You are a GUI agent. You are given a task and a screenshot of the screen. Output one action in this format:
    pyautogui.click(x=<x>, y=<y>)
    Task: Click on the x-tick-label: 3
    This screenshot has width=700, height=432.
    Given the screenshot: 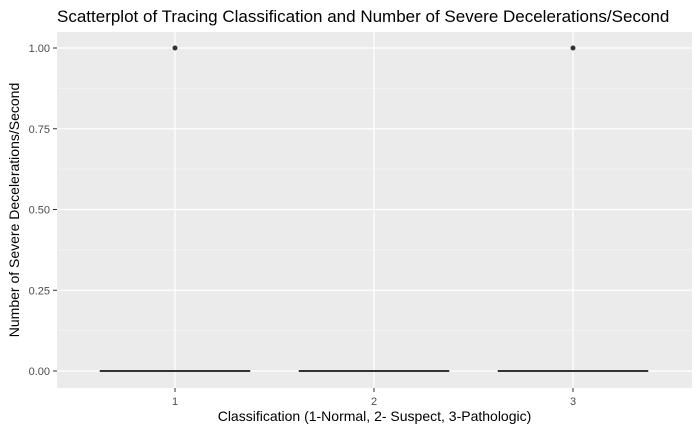 What is the action you would take?
    pyautogui.click(x=573, y=402)
    